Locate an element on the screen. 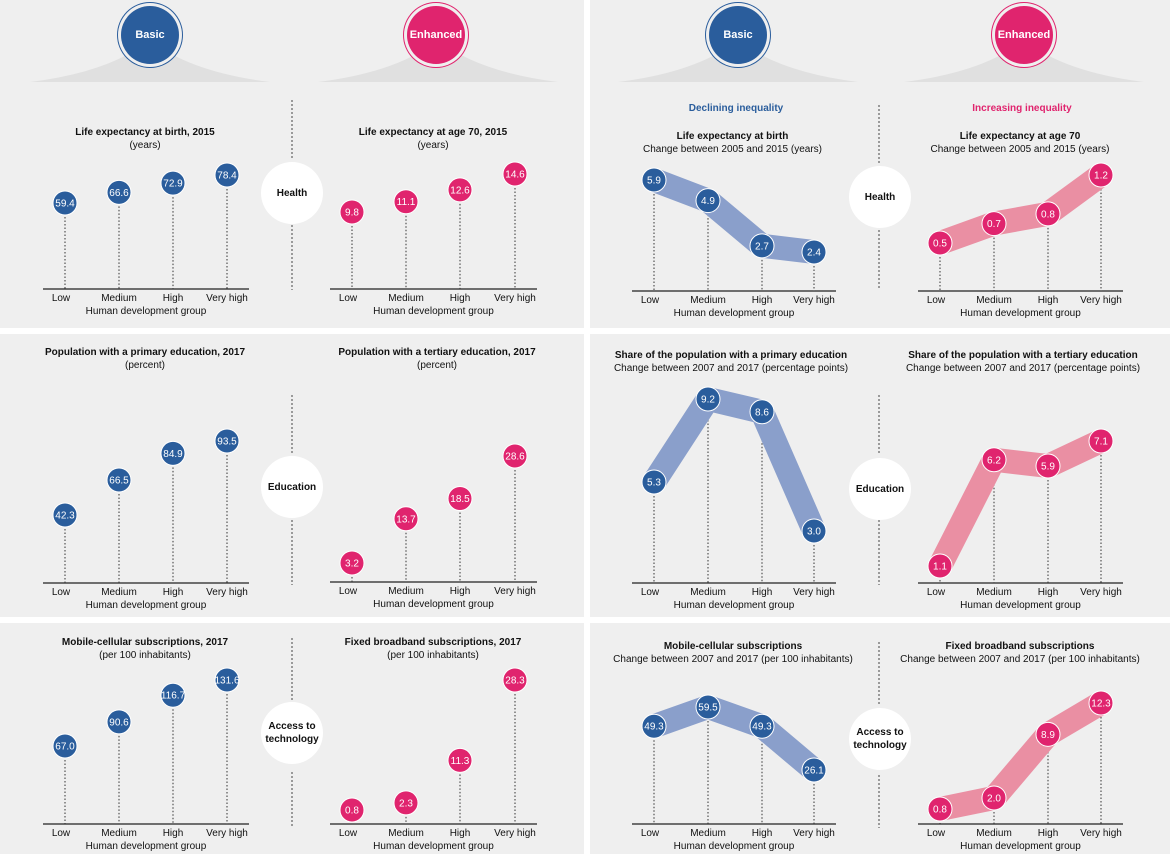 The width and height of the screenshot is (1170, 854). data-label: 59.5 is located at coordinates (708, 708).